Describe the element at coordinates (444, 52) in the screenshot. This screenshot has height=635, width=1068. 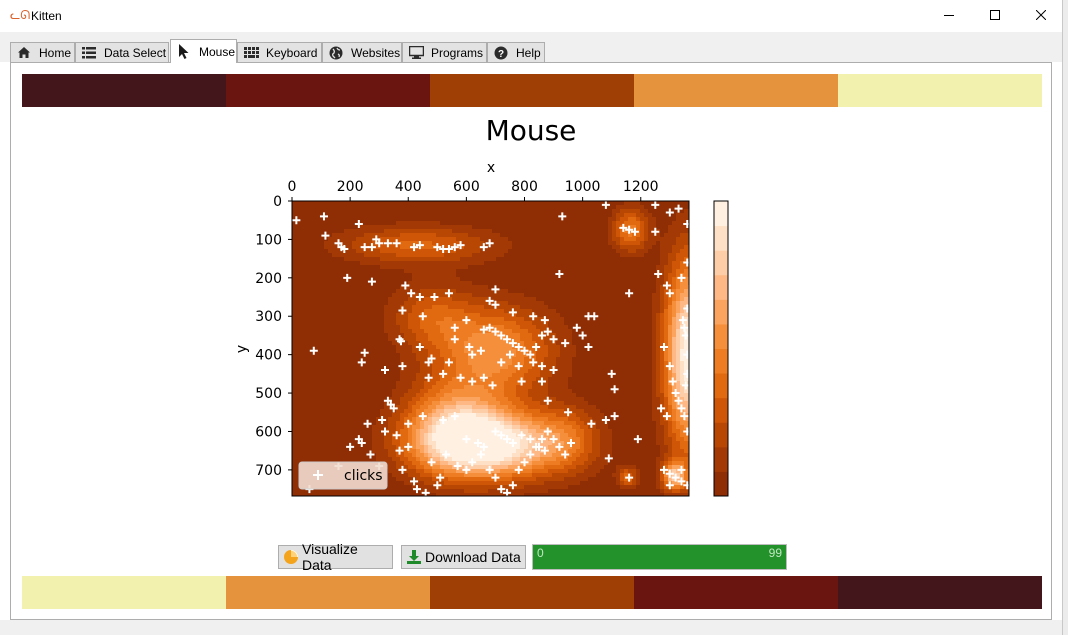
I see `tab-programs: Programs` at that location.